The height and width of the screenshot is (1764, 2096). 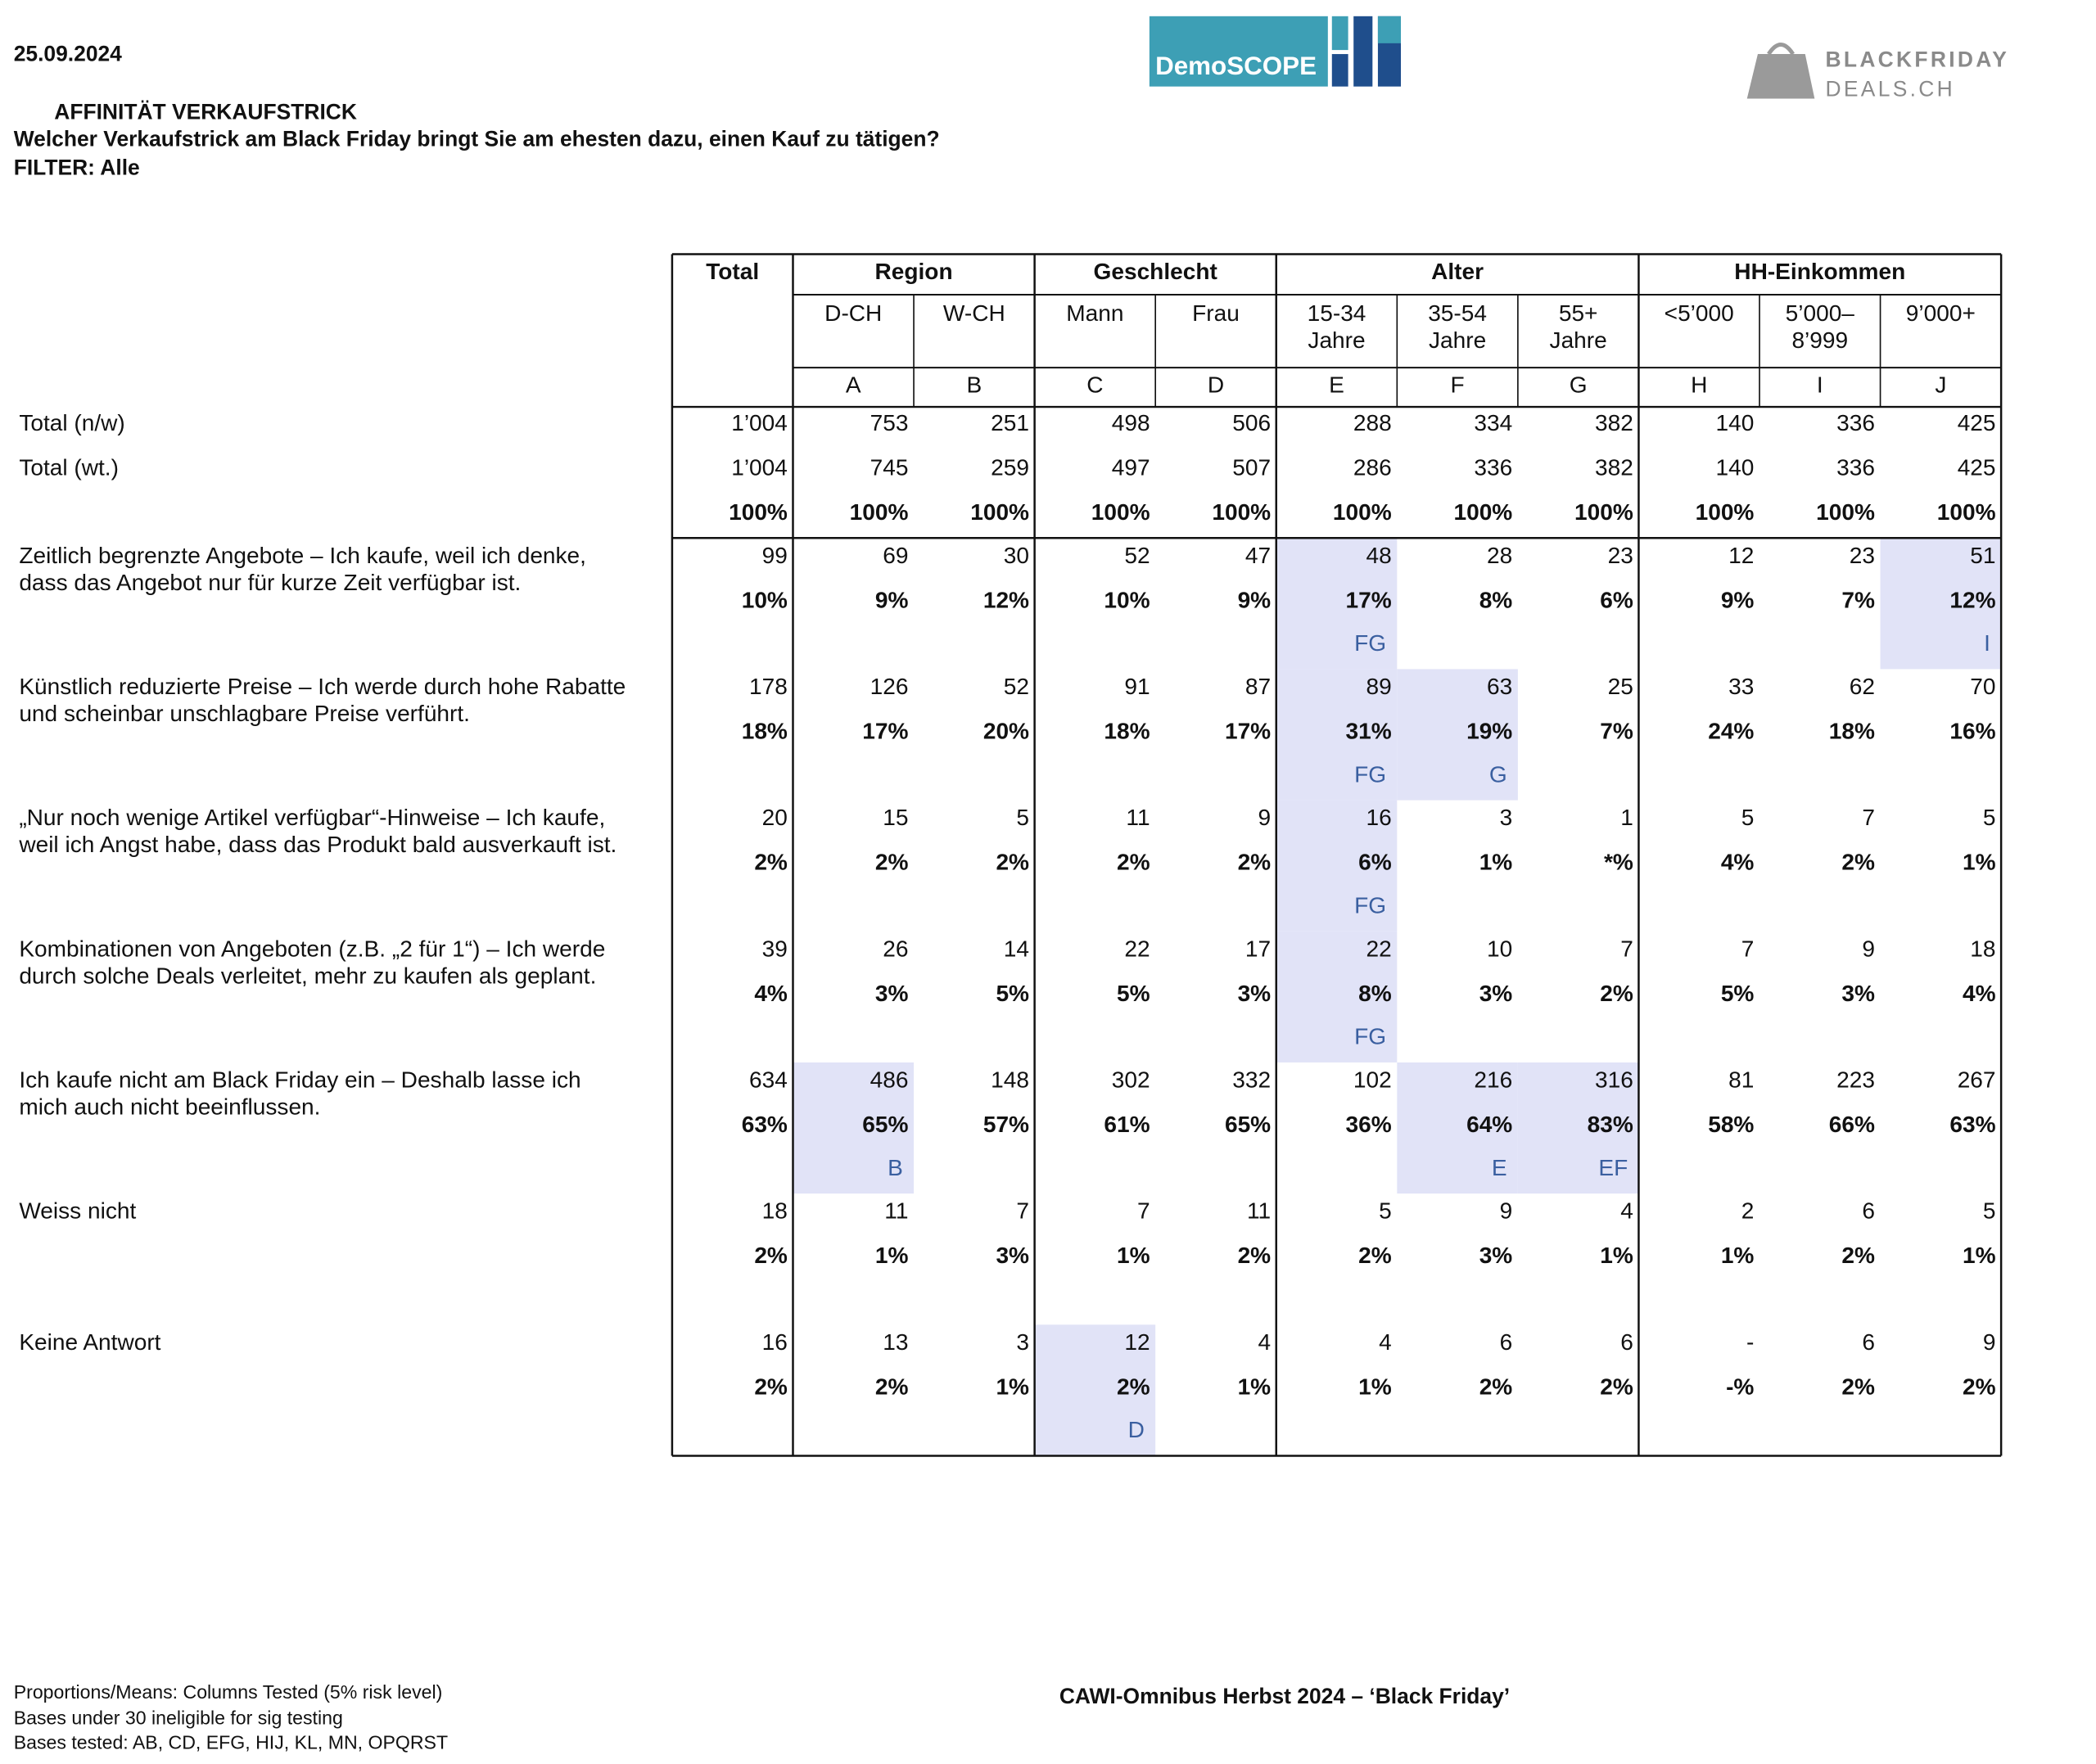 What do you see at coordinates (1940, 385) in the screenshot?
I see `column-letter: J` at bounding box center [1940, 385].